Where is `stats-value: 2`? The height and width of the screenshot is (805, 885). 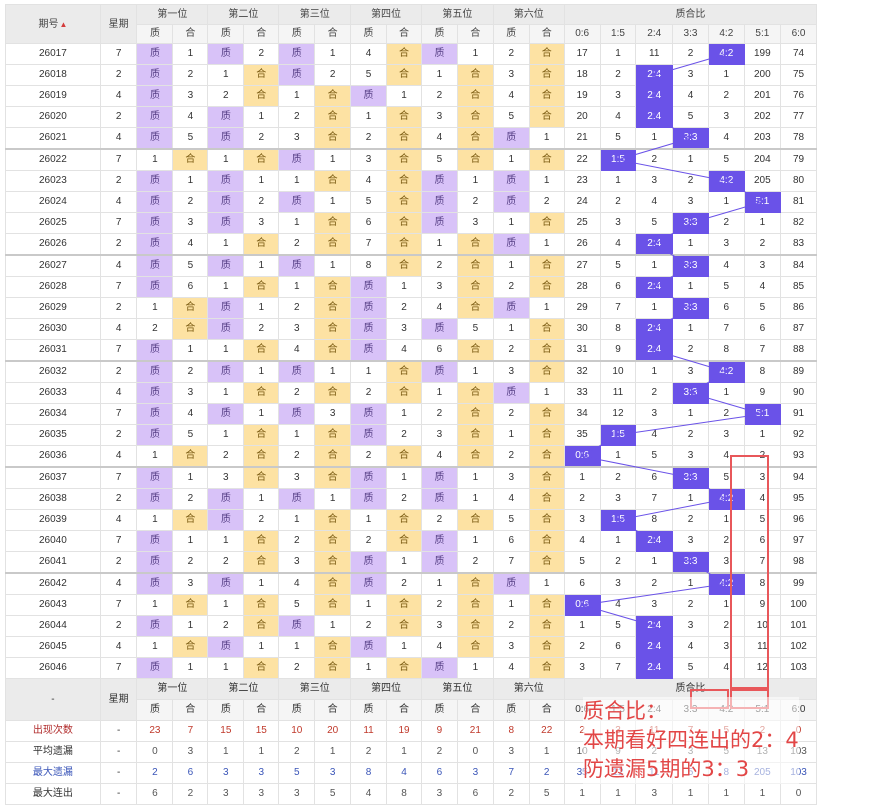
stats-value: 2 is located at coordinates (439, 752).